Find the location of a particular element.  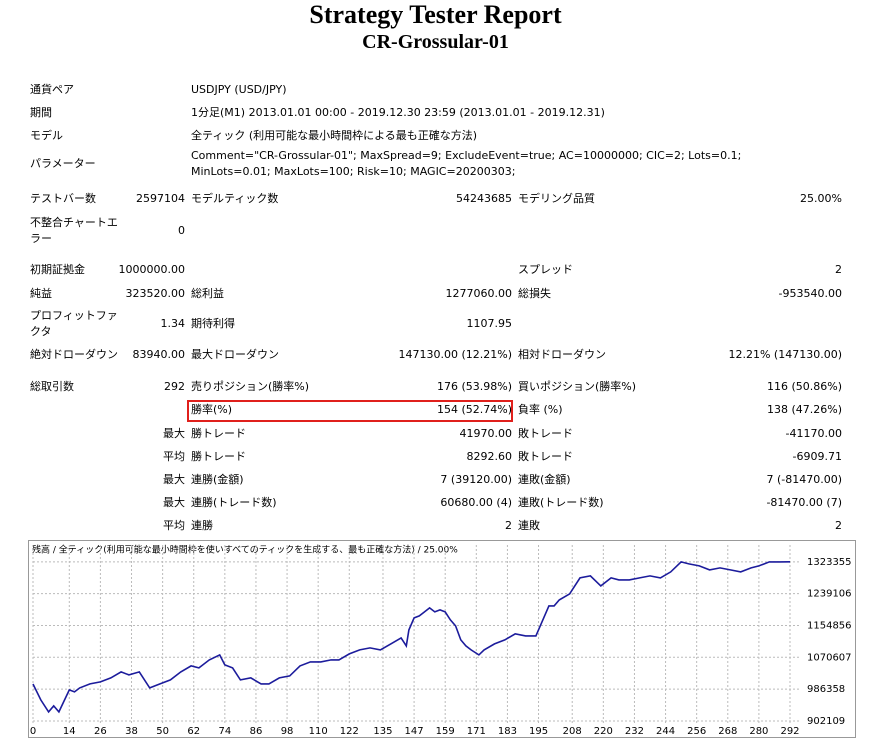

stat-label: 絶対ドローダウン is located at coordinates (74, 354).